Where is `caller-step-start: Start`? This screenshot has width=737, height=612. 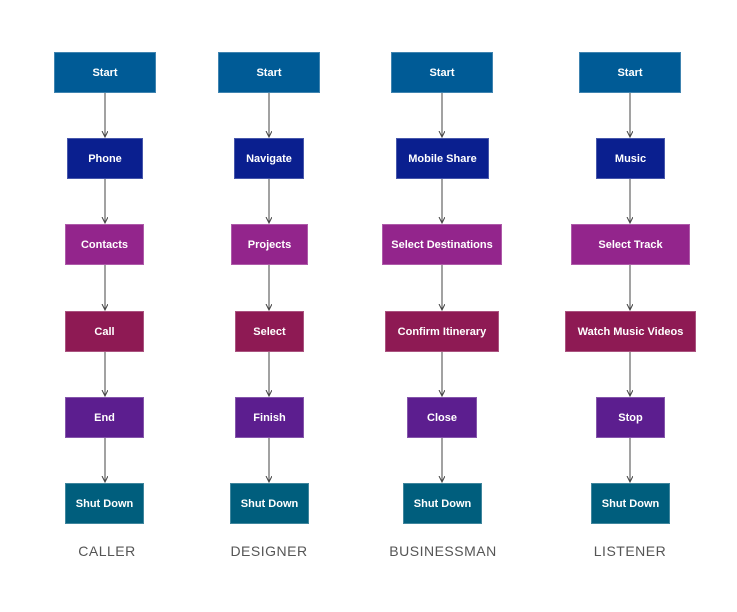 caller-step-start: Start is located at coordinates (105, 72).